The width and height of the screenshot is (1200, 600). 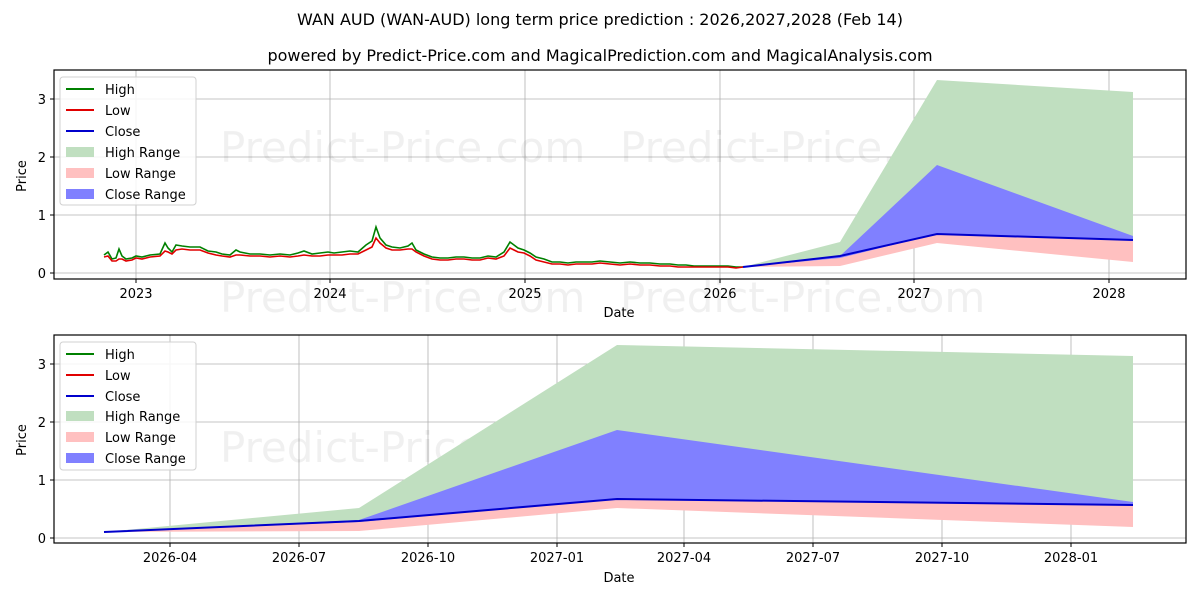 I want to click on bottom-y-axis-label: Price, so click(x=22, y=440).